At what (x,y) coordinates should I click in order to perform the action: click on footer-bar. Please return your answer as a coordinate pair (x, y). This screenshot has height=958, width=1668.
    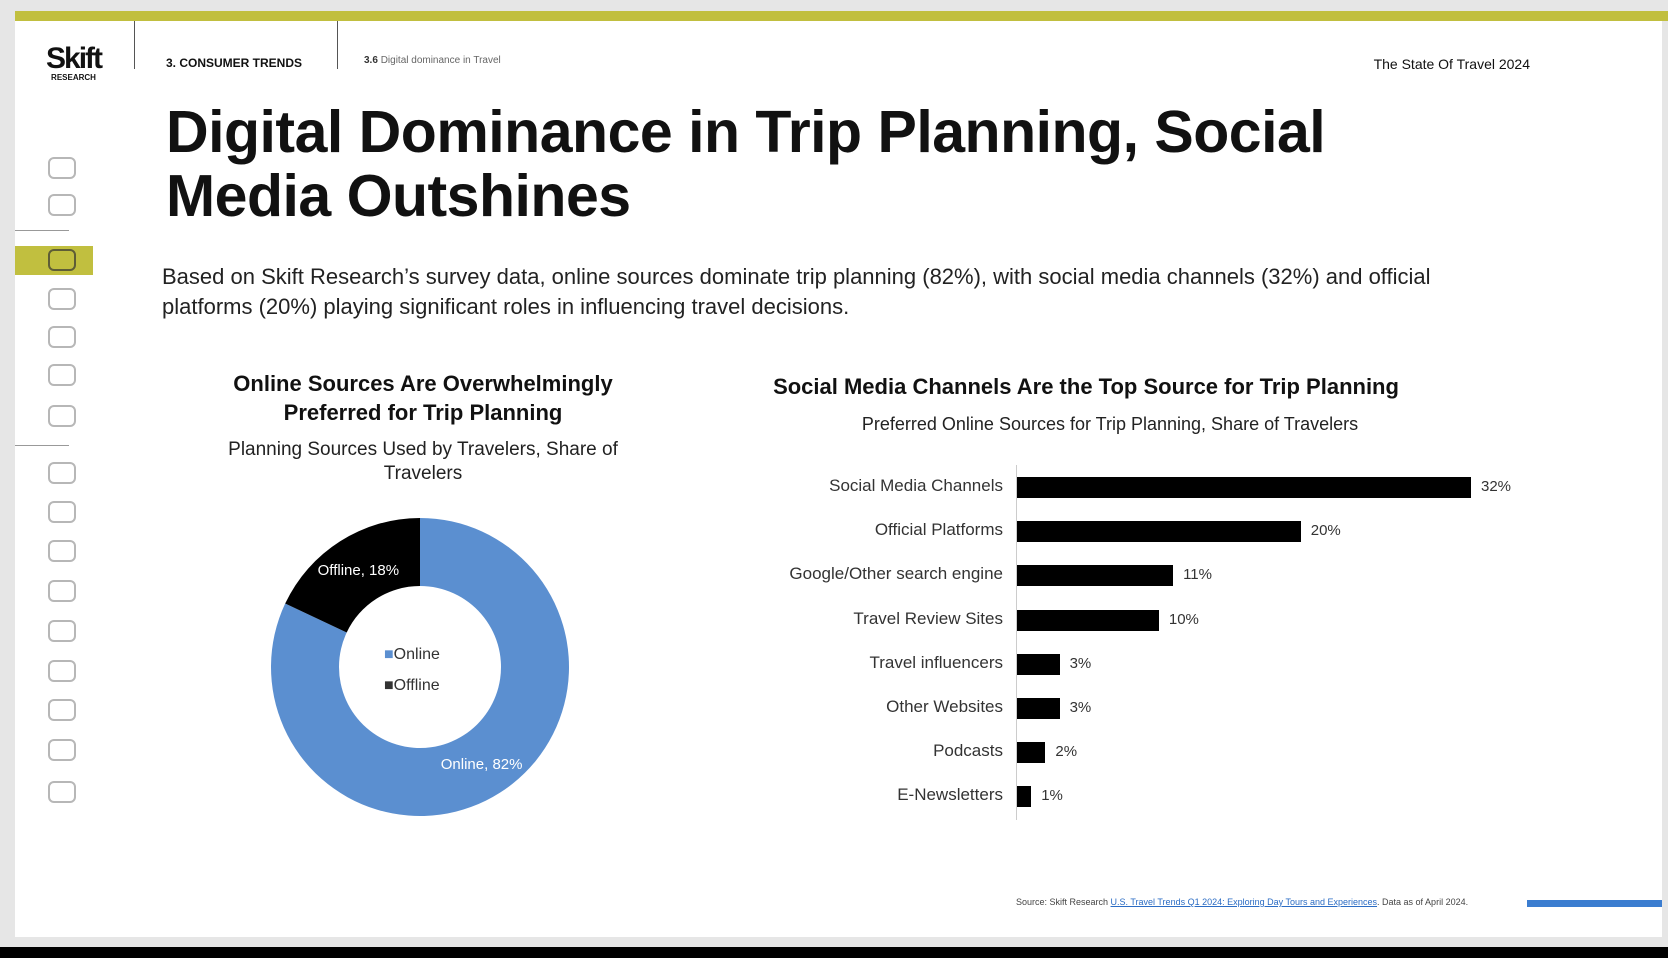
    Looking at the image, I should click on (1594, 903).